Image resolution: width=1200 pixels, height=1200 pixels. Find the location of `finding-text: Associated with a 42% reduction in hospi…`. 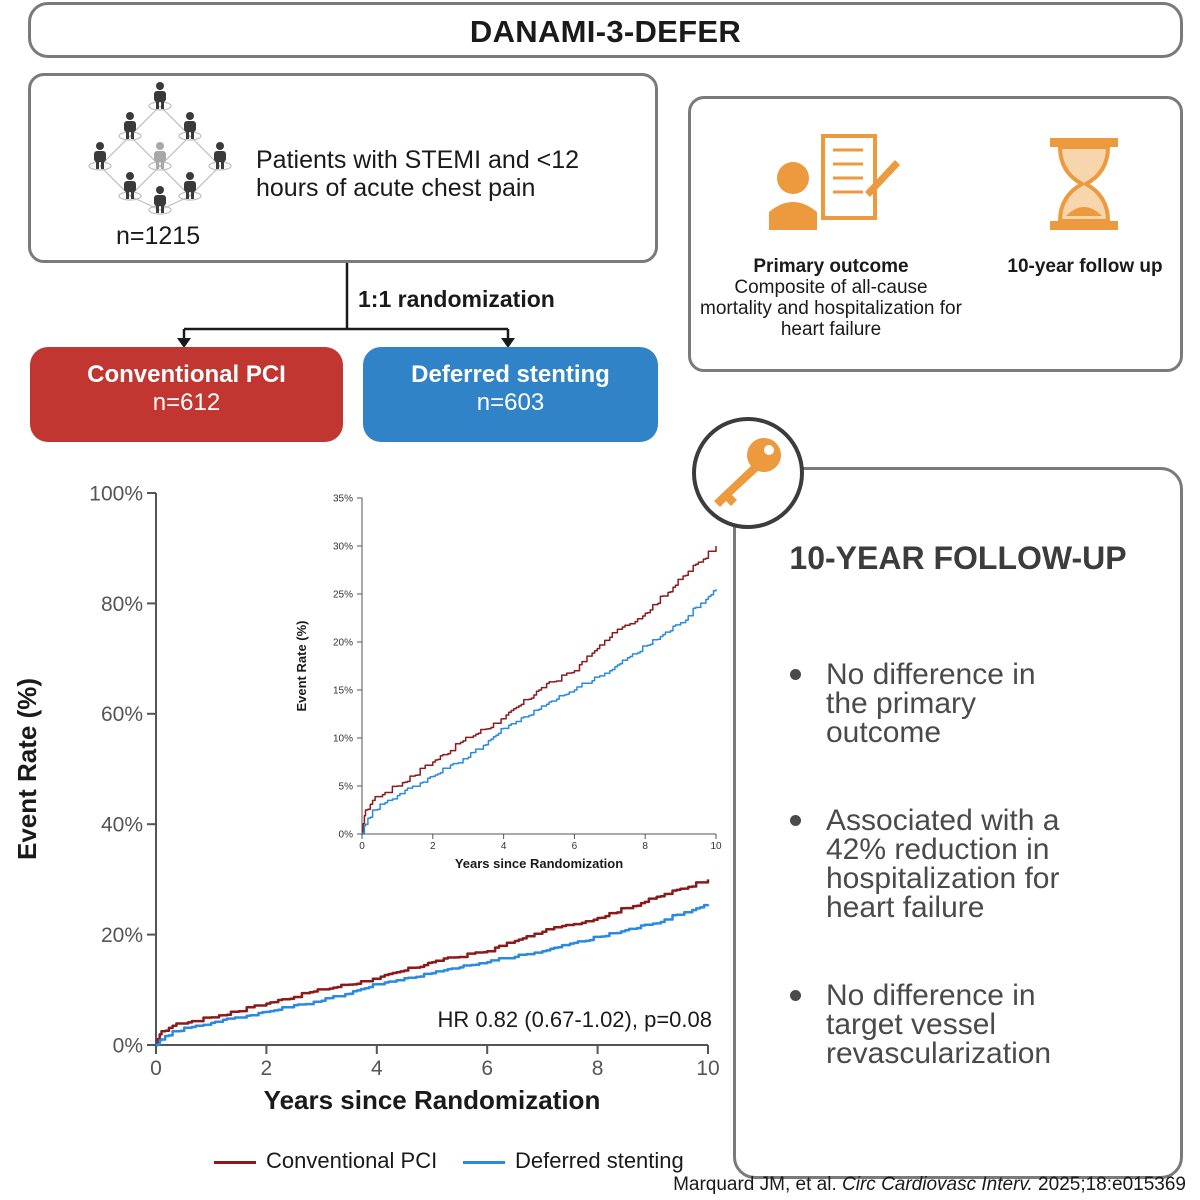

finding-text: Associated with a 42% reduction in hospi… is located at coordinates (943, 864).